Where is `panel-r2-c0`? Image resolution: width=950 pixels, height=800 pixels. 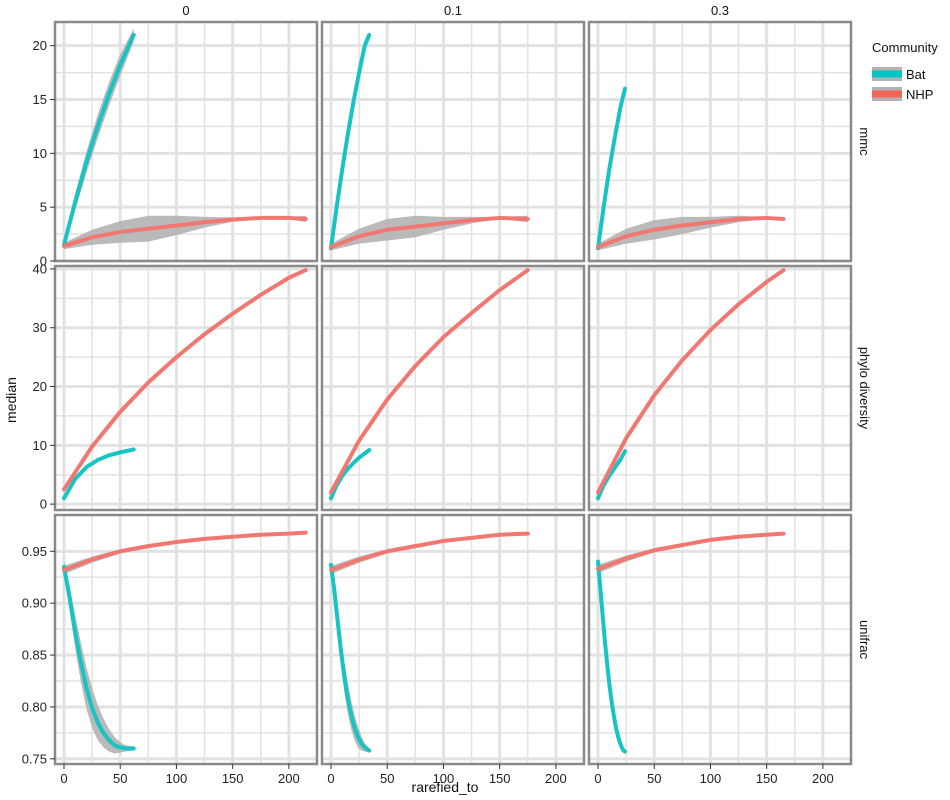
panel-r2-c0 is located at coordinates (186, 639).